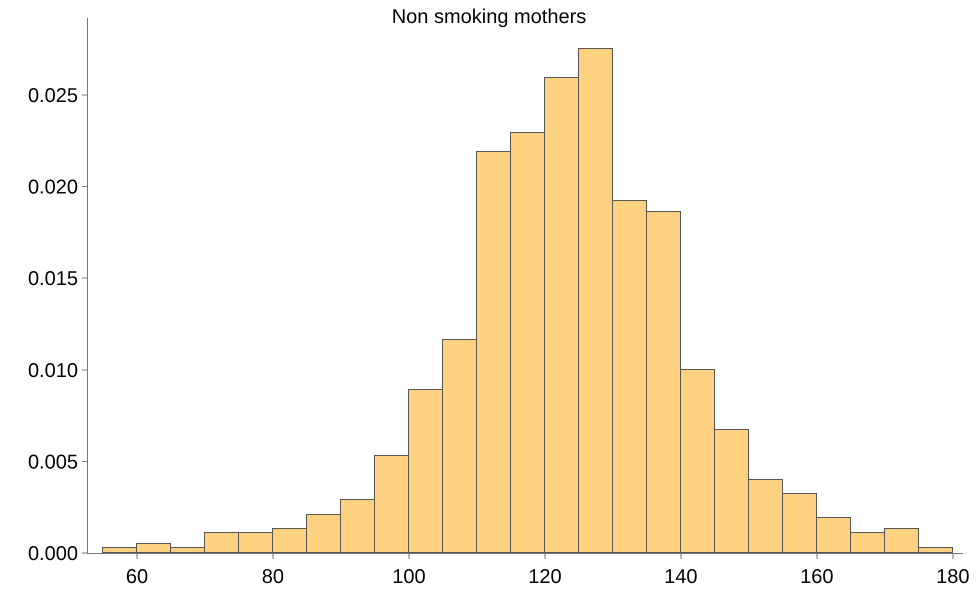 This screenshot has height=594, width=978. Describe the element at coordinates (53, 371) in the screenshot. I see `y-tick-label: 0.010` at that location.